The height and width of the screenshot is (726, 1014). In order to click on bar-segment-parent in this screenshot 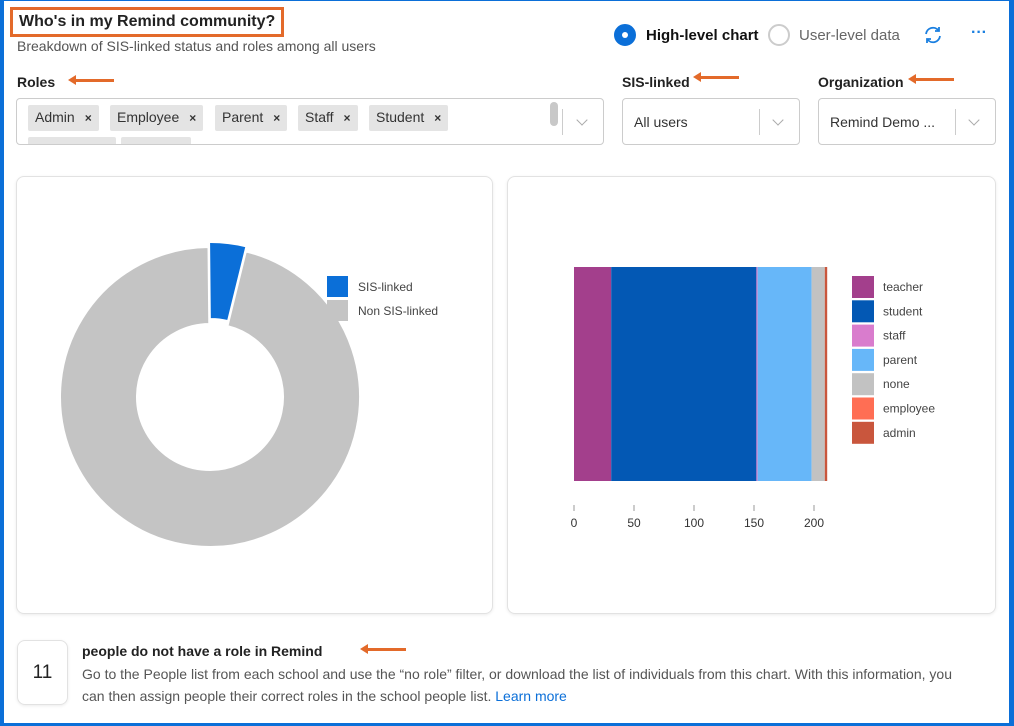, I will do `click(784, 374)`.